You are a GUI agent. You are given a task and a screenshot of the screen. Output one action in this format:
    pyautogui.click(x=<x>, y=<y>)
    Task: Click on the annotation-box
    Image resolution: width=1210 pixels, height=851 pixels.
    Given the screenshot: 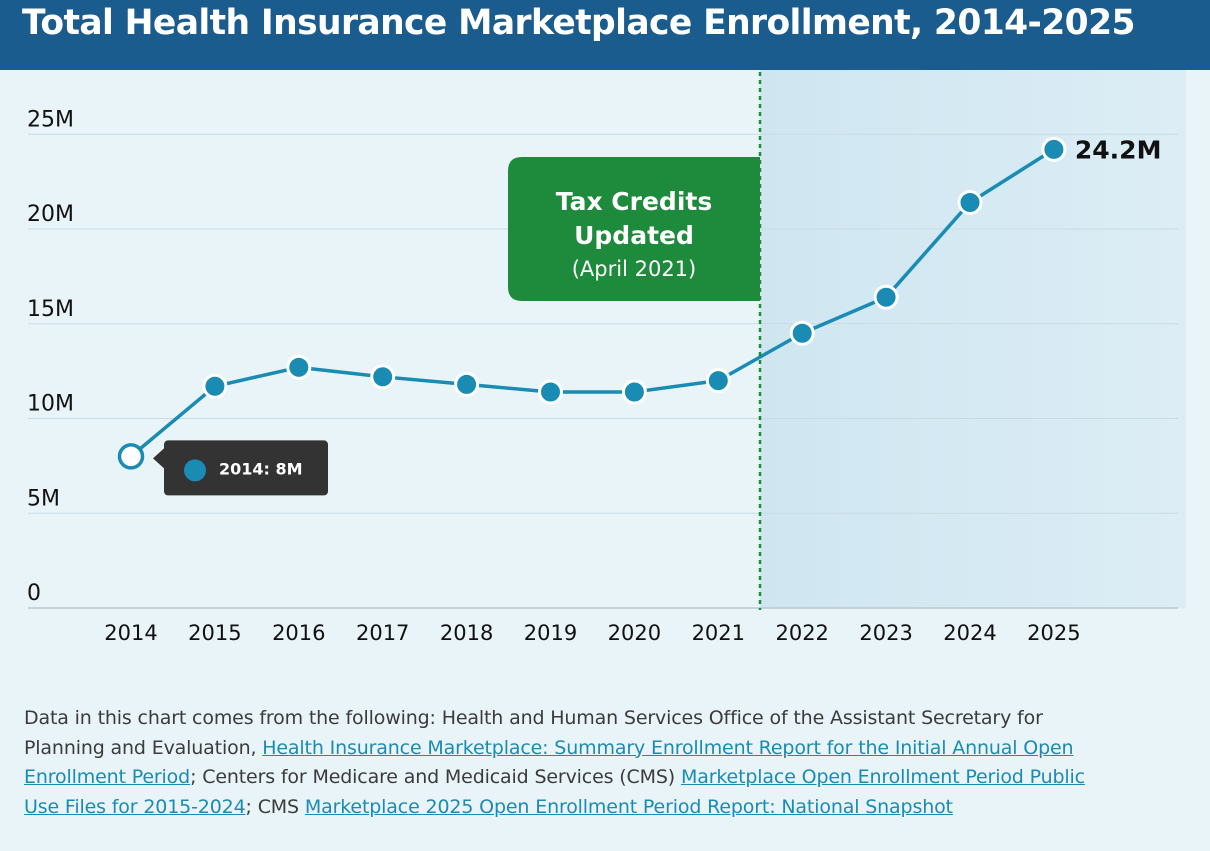 What is the action you would take?
    pyautogui.click(x=634, y=229)
    